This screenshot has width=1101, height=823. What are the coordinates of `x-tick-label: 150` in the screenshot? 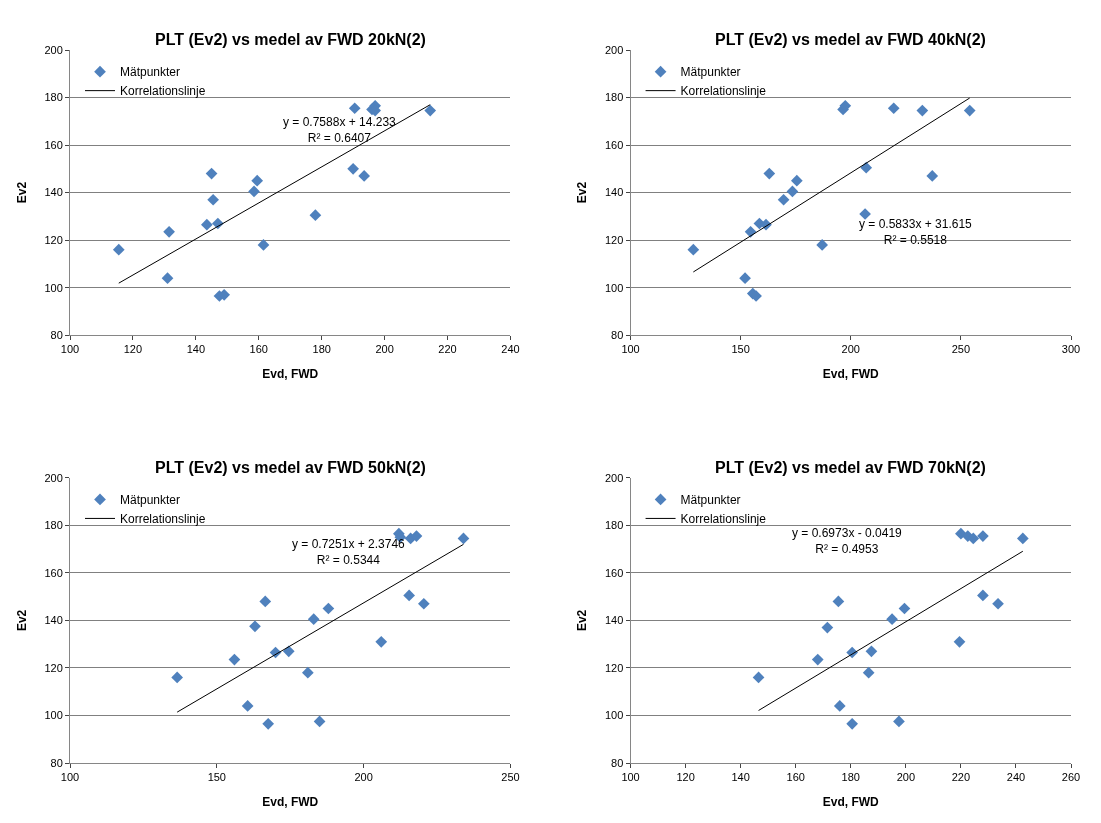 It's located at (216, 777).